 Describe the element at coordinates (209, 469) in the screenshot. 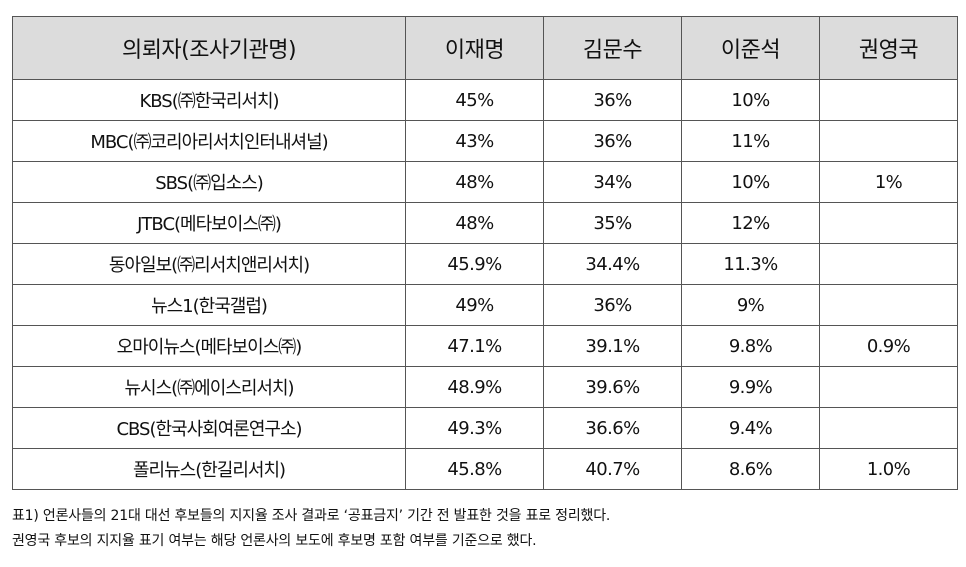

I see `pollster-cell: 폴리뉴스(한길리서치)` at that location.